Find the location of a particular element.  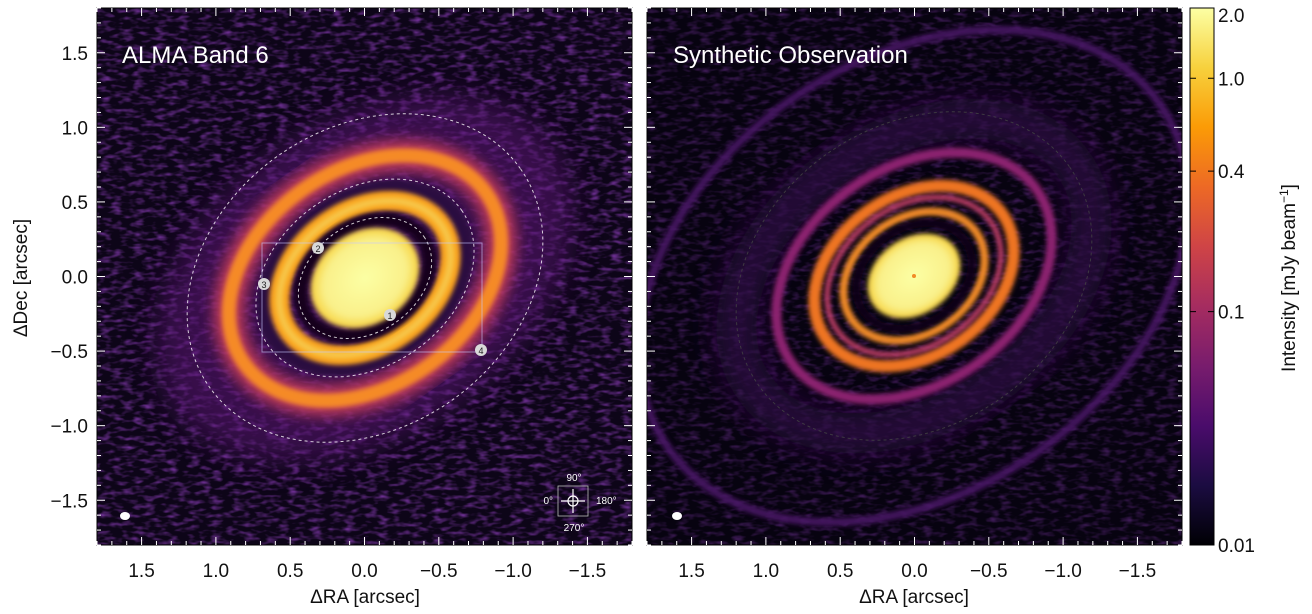

svg-text: 4 is located at coordinates (480, 351).